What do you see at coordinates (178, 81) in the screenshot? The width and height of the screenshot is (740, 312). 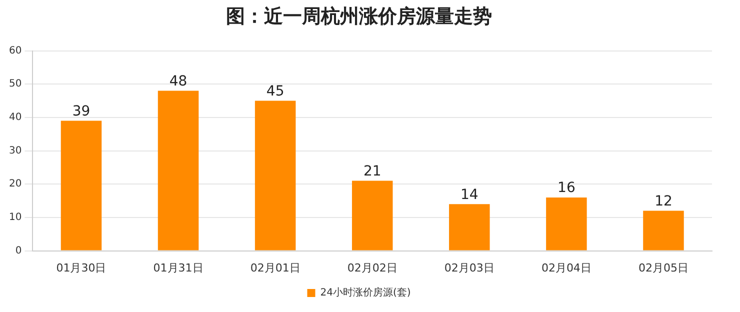 I see `data-label: 48` at bounding box center [178, 81].